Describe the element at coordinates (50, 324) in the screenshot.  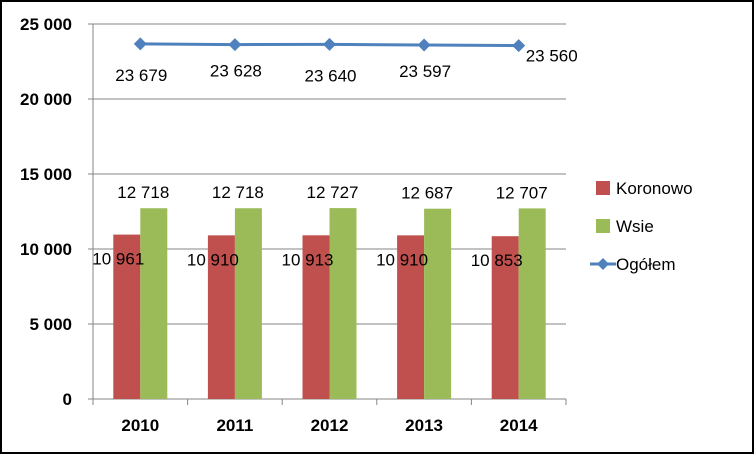
I see `y-tick-label: 5 000` at that location.